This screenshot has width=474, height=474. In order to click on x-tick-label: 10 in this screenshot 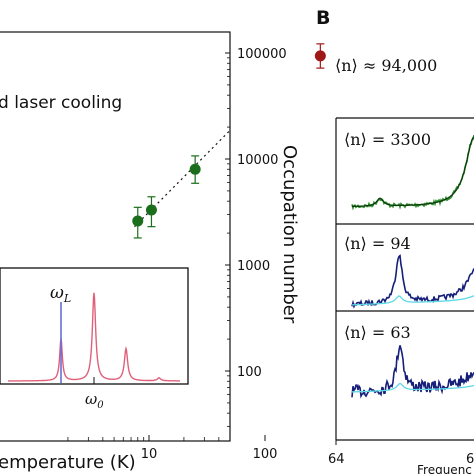, I will do `click(149, 454)`.